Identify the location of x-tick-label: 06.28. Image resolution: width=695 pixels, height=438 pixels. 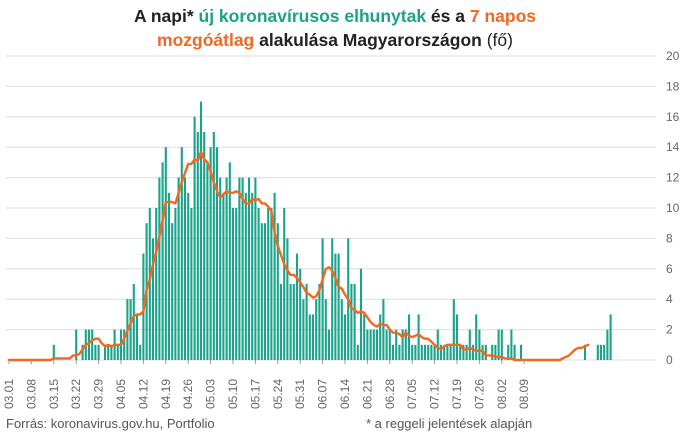
(390, 394).